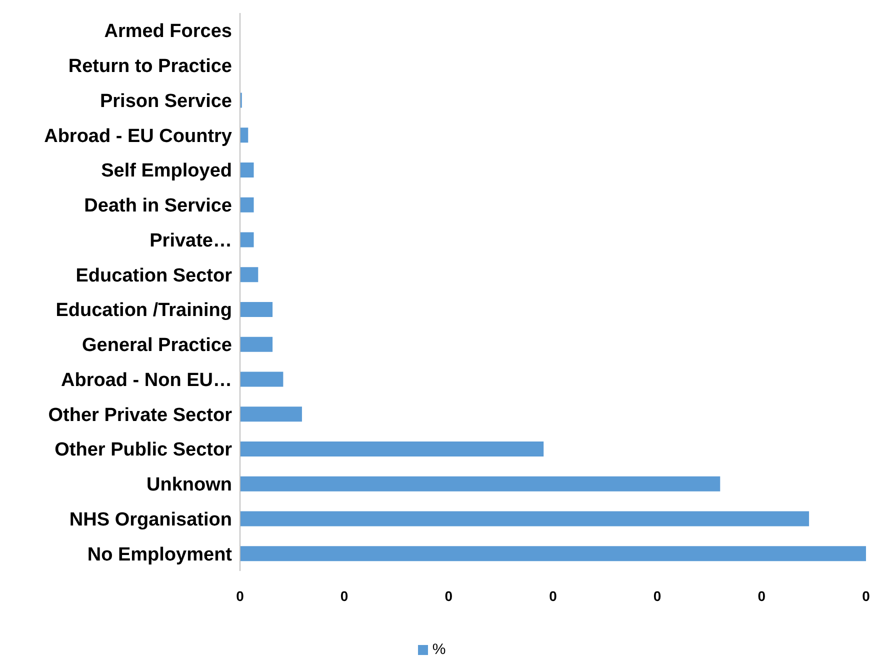 The width and height of the screenshot is (888, 667). What do you see at coordinates (158, 206) in the screenshot?
I see `y-tick-label: Death in Service` at bounding box center [158, 206].